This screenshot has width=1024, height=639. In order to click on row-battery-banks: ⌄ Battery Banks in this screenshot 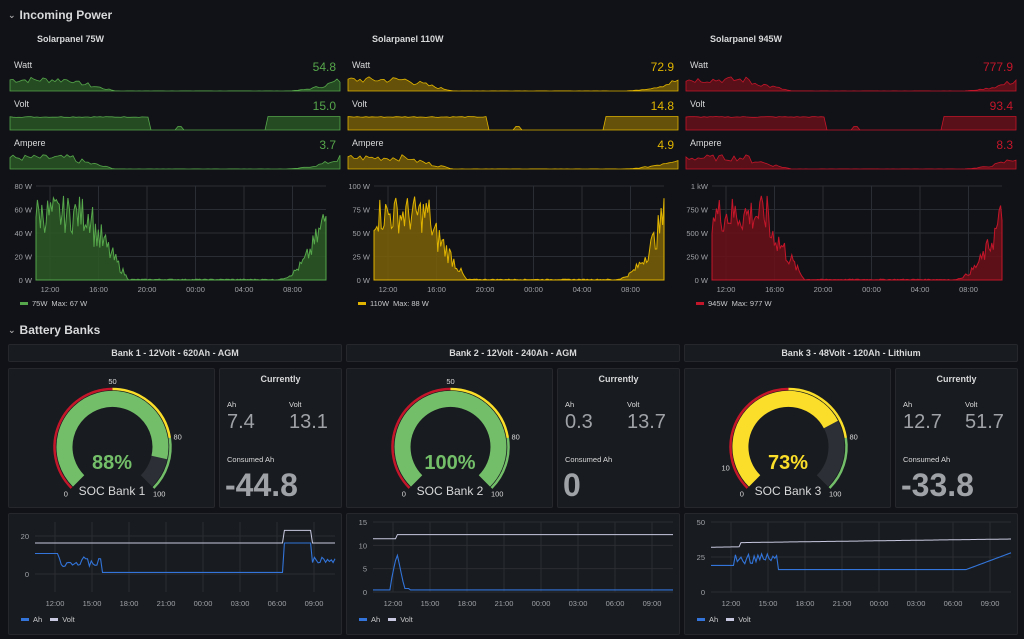, I will do `click(54, 330)`.